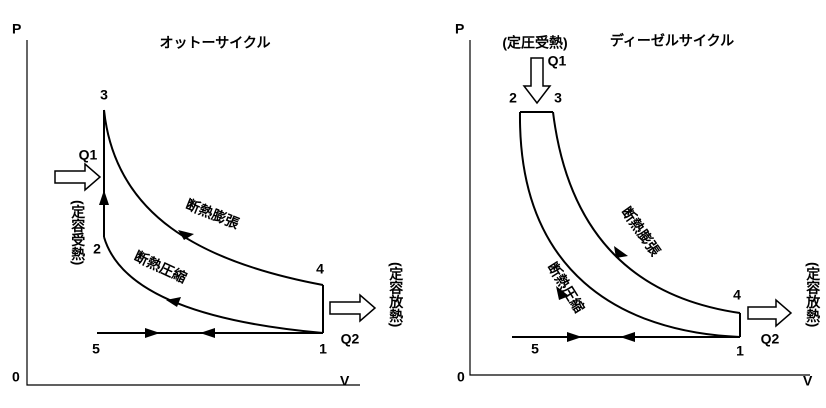  I want to click on title: オットーサイクル, so click(214, 43).